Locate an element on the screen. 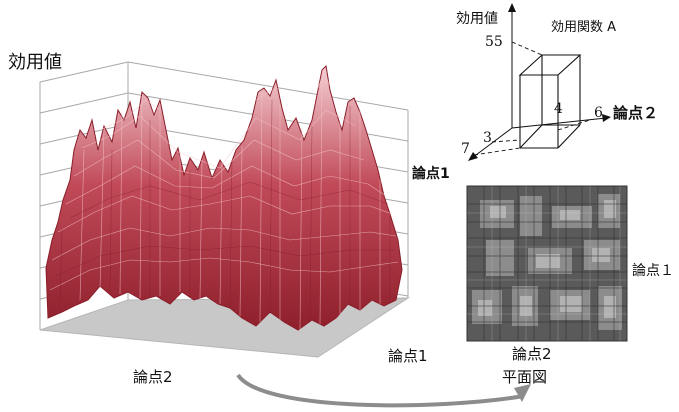  plan-caption: 平面図 is located at coordinates (525, 377).